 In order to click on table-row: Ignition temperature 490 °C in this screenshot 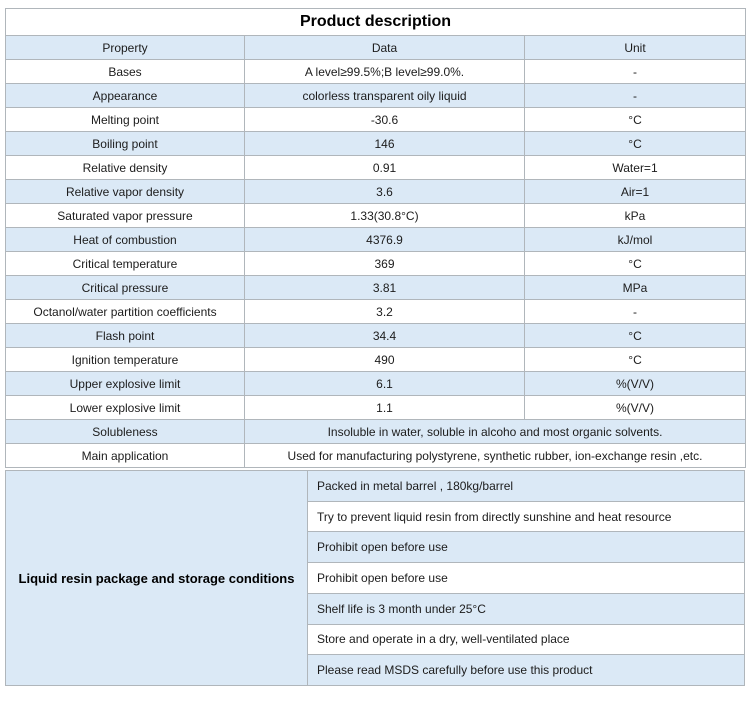, I will do `click(375, 359)`.